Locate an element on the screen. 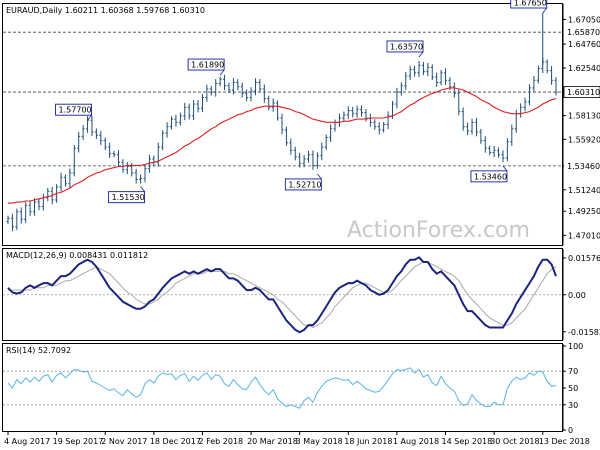 Image resolution: width=600 pixels, height=450 pixels. price-annotation: 1.51530 is located at coordinates (127, 195).